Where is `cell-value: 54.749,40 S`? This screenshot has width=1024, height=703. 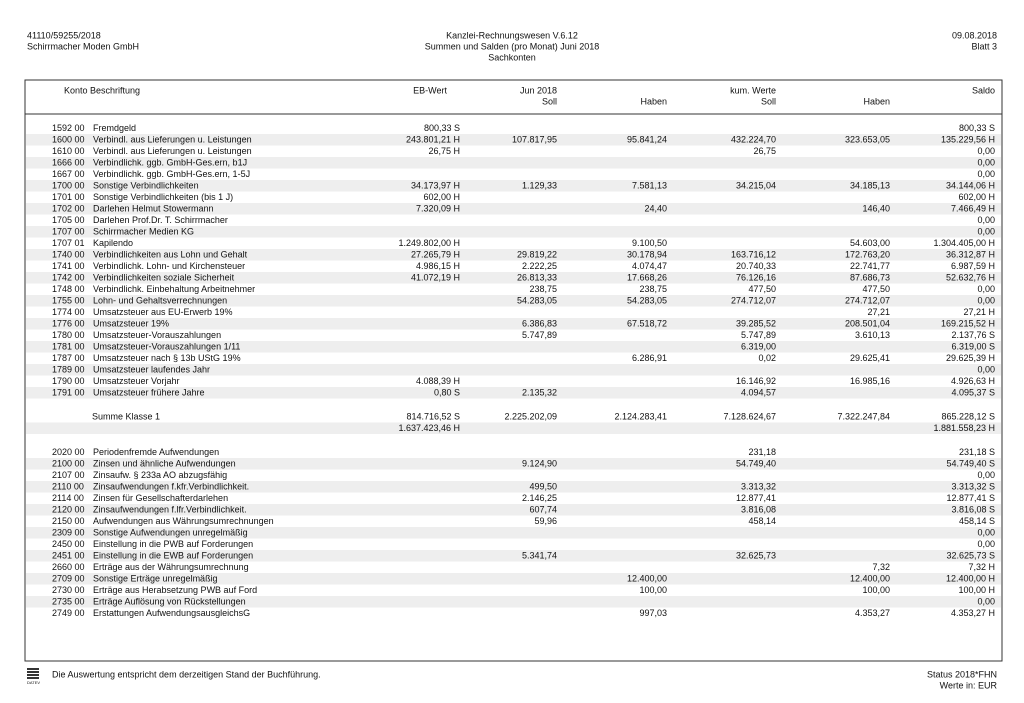 cell-value: 54.749,40 S is located at coordinates (970, 464).